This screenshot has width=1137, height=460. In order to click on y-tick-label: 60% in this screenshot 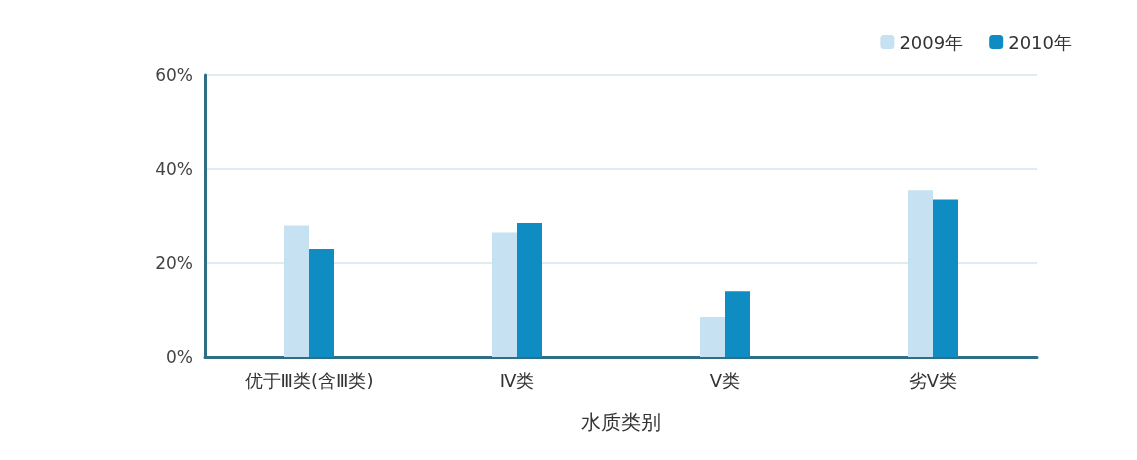, I will do `click(174, 75)`.